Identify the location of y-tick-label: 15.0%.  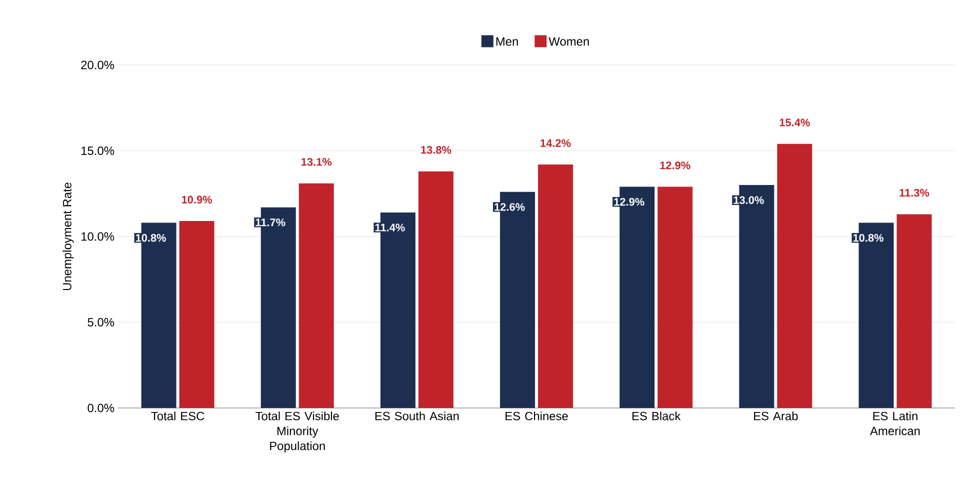
(97, 150).